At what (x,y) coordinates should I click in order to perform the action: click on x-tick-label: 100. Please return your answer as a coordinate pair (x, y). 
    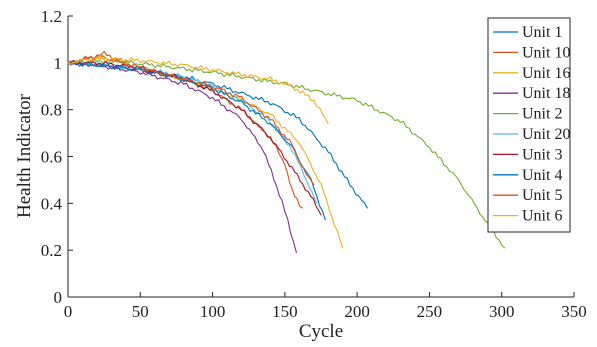
    Looking at the image, I should click on (213, 311).